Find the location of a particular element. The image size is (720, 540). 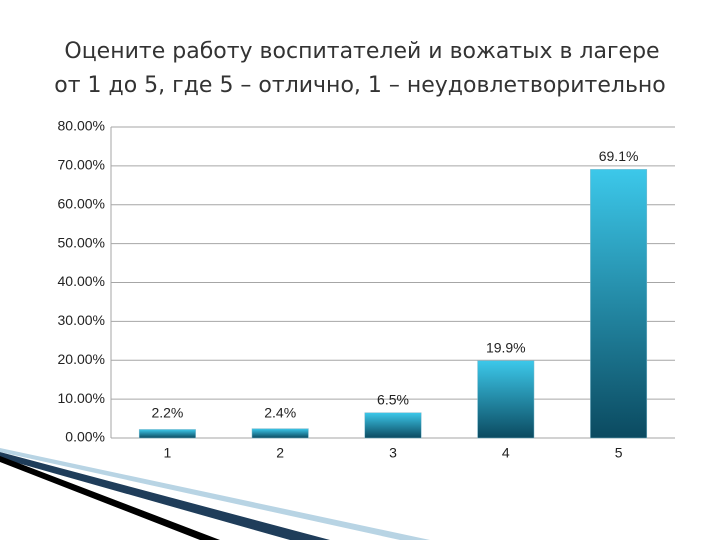

value-label: 2.2% is located at coordinates (167, 413).